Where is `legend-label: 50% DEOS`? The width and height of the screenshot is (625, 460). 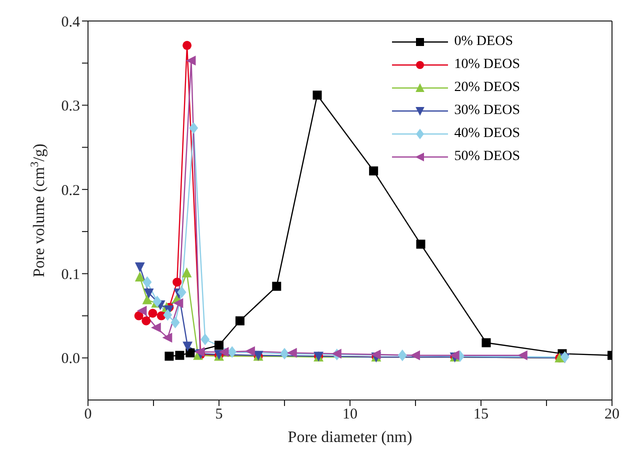 legend-label: 50% DEOS is located at coordinates (487, 156).